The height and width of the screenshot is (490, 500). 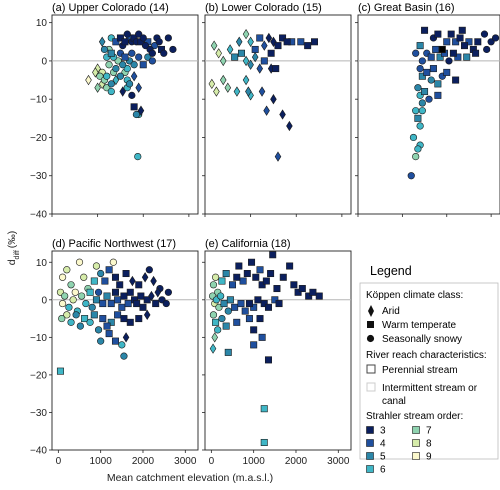 What do you see at coordinates (371, 369) in the screenshot?
I see `legend-perennial-marker` at bounding box center [371, 369].